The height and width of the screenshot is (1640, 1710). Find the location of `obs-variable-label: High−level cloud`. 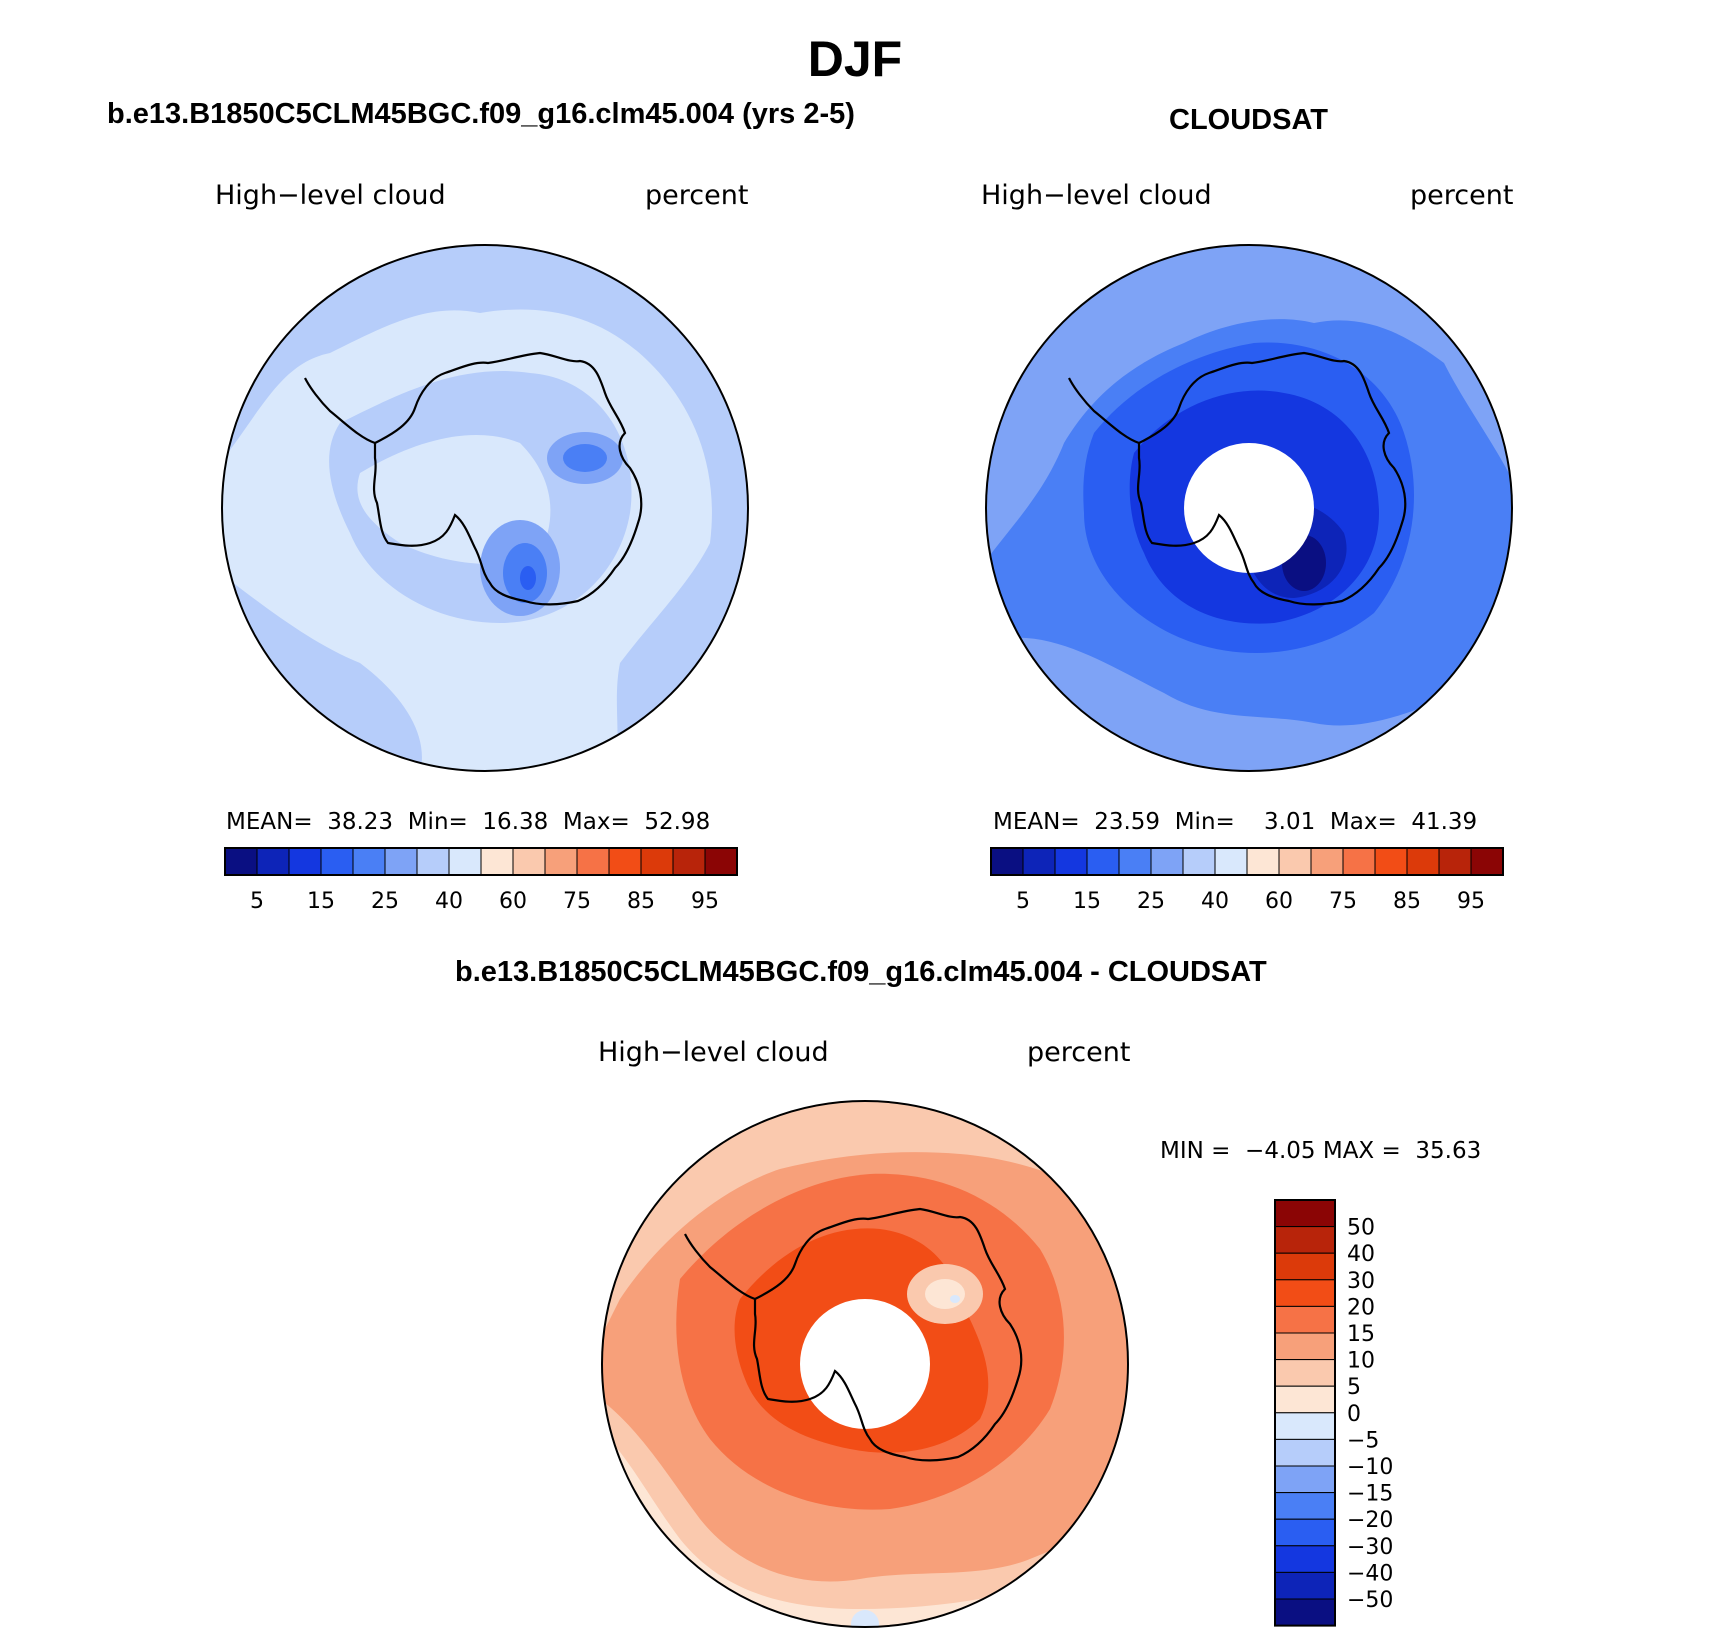

obs-variable-label: High−level cloud is located at coordinates (1096, 195).